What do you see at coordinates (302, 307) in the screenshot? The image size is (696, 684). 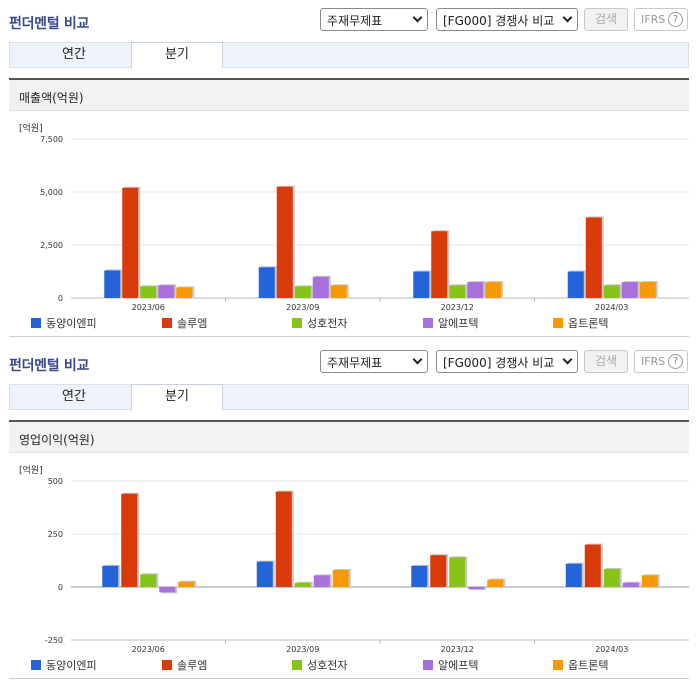 I see `x-tick-label: 2023/09` at bounding box center [302, 307].